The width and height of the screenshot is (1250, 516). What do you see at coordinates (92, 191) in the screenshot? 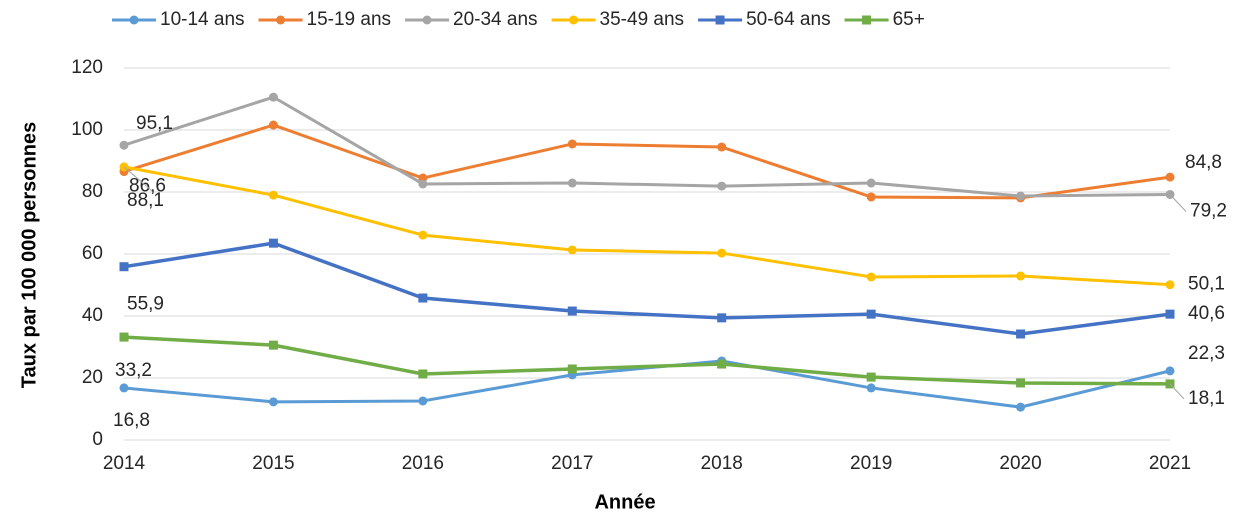
I see `y-tick-label: 80` at bounding box center [92, 191].